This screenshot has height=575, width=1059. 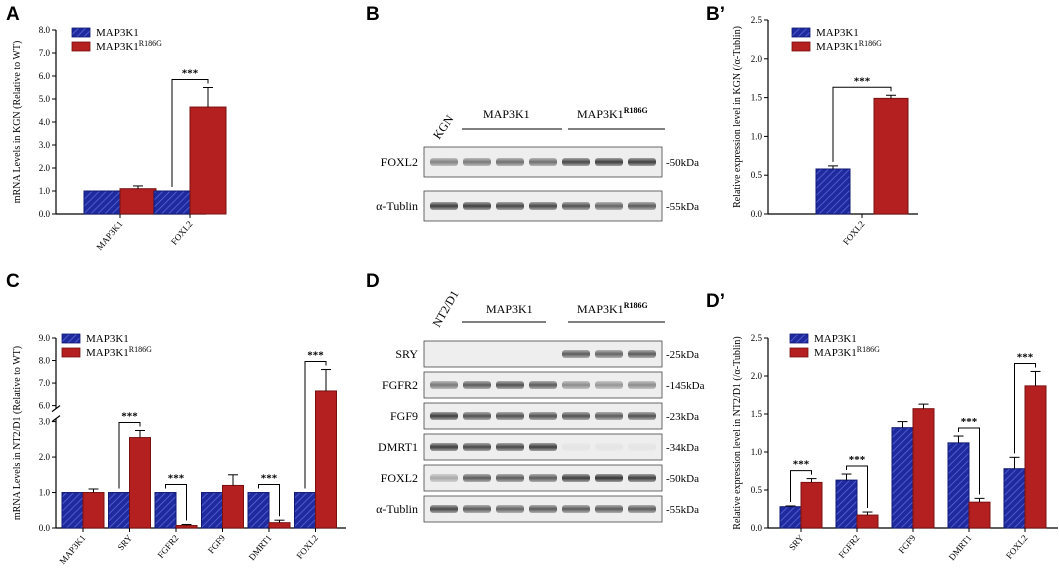 I want to click on y-tick-label: 9.0, so click(x=45, y=338).